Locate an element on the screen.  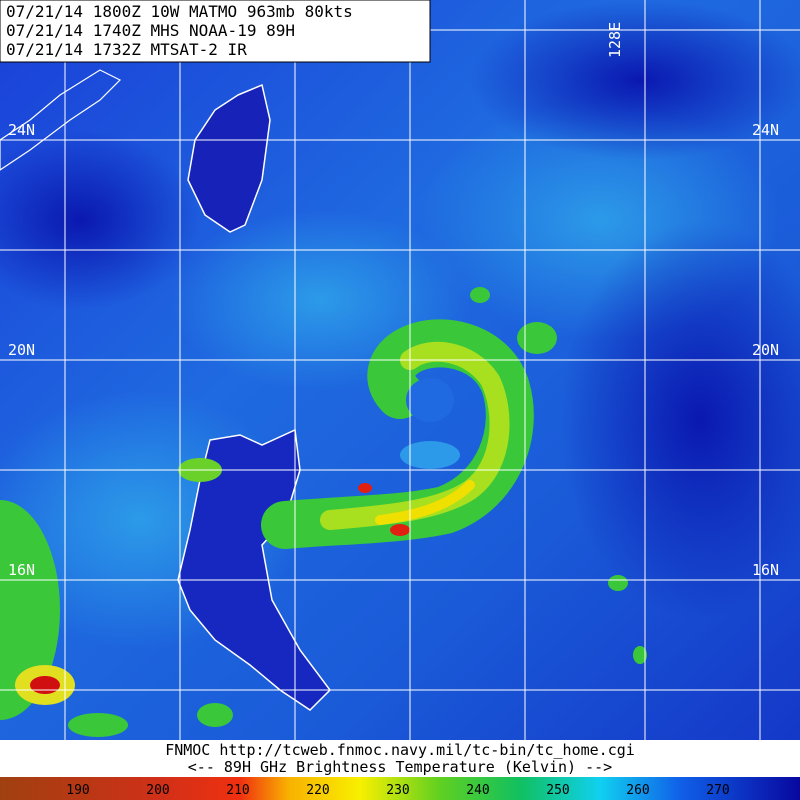
color-bar-tick-label: 250 is located at coordinates (557, 790).